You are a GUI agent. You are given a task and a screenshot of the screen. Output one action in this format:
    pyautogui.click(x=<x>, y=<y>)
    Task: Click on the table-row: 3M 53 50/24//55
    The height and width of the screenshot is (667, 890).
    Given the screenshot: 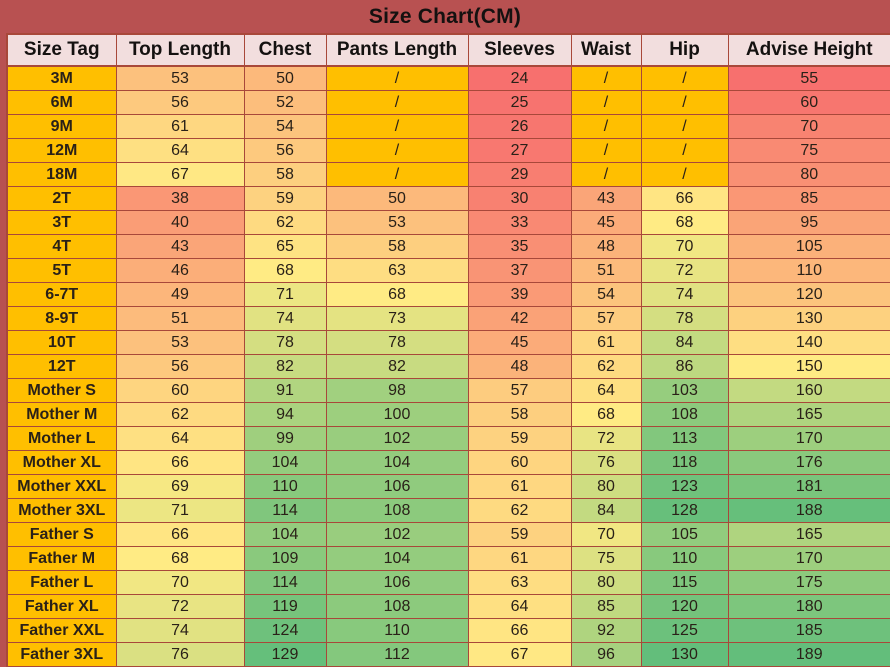 What is the action you would take?
    pyautogui.click(x=448, y=78)
    